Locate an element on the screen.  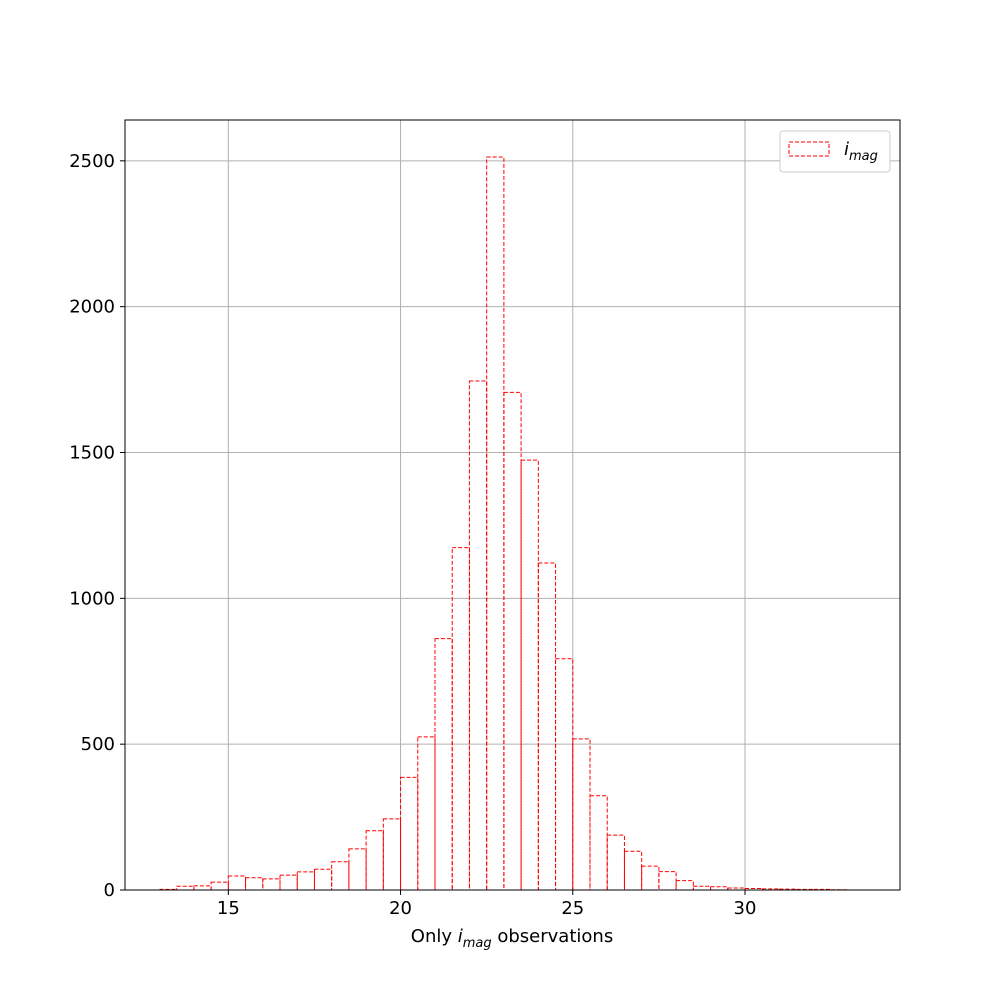
x-axis-label: Only imag observations is located at coordinates (512, 938).